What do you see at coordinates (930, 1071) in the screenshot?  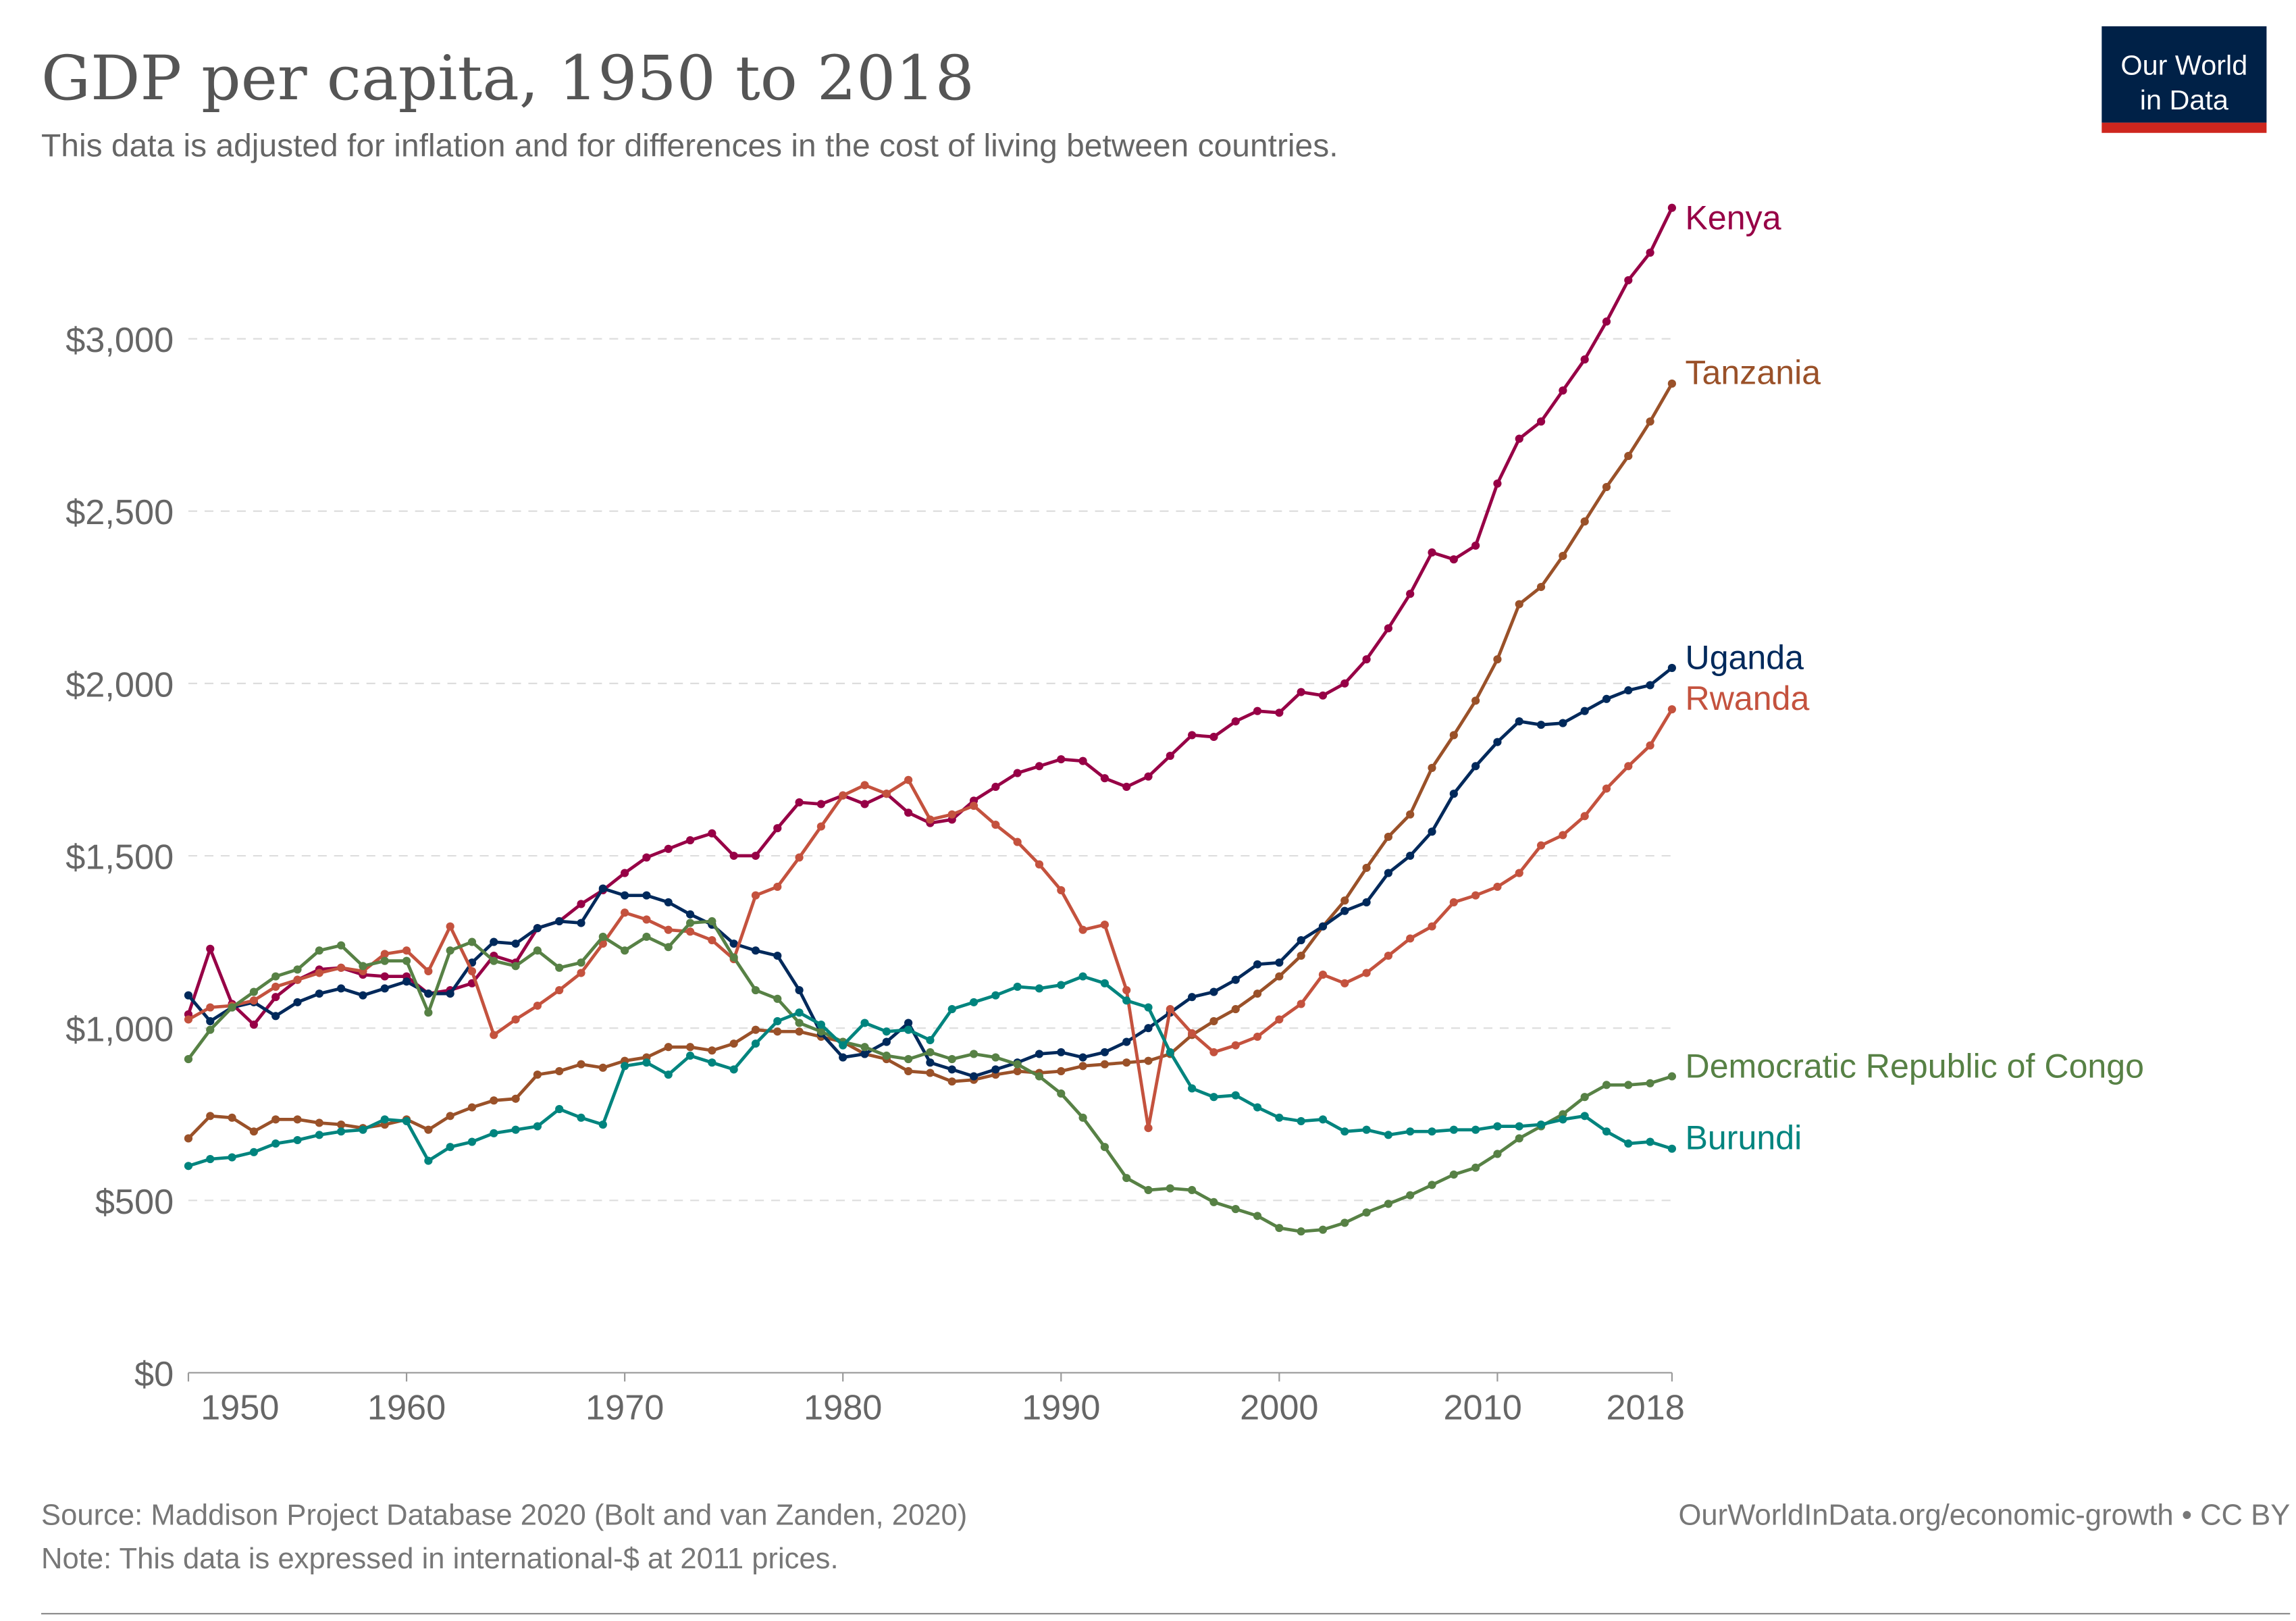 I see `series-burundi` at bounding box center [930, 1071].